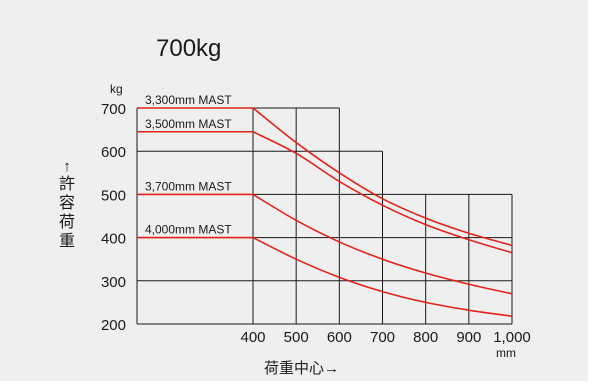  What do you see at coordinates (188, 124) in the screenshot?
I see `series-label-3-500mm-mast: 3,500mm MAST` at bounding box center [188, 124].